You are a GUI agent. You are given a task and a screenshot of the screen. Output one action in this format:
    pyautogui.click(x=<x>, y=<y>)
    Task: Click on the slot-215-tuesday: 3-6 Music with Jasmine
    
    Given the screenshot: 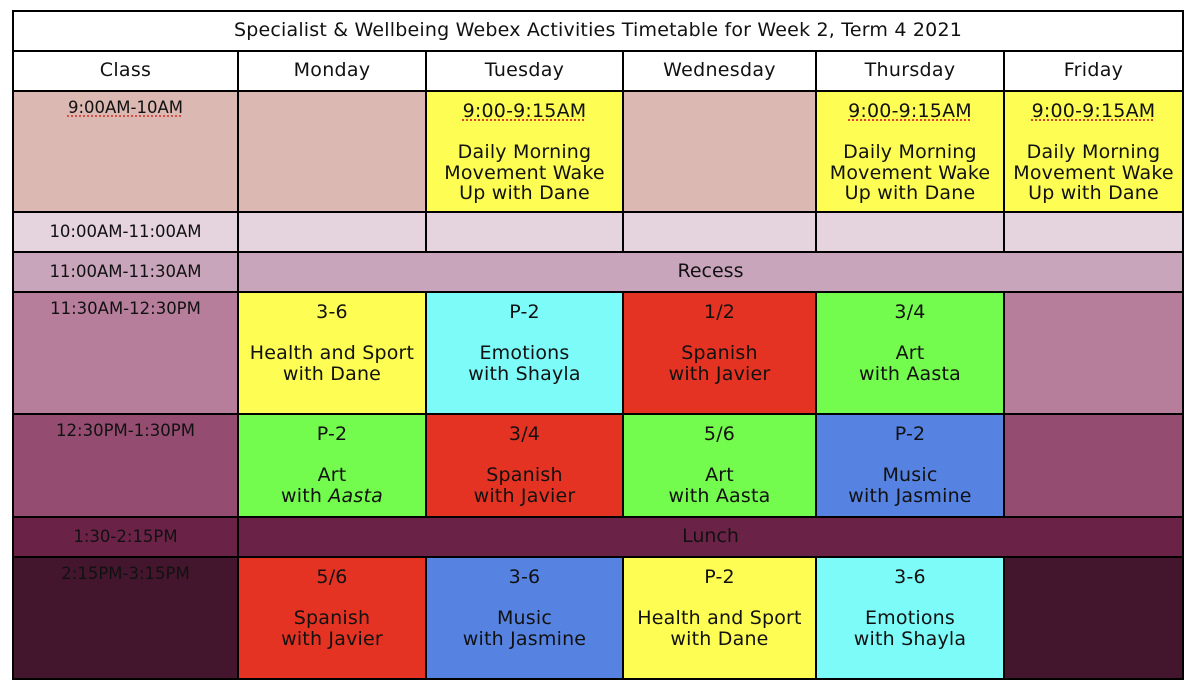 What is the action you would take?
    pyautogui.click(x=524, y=618)
    